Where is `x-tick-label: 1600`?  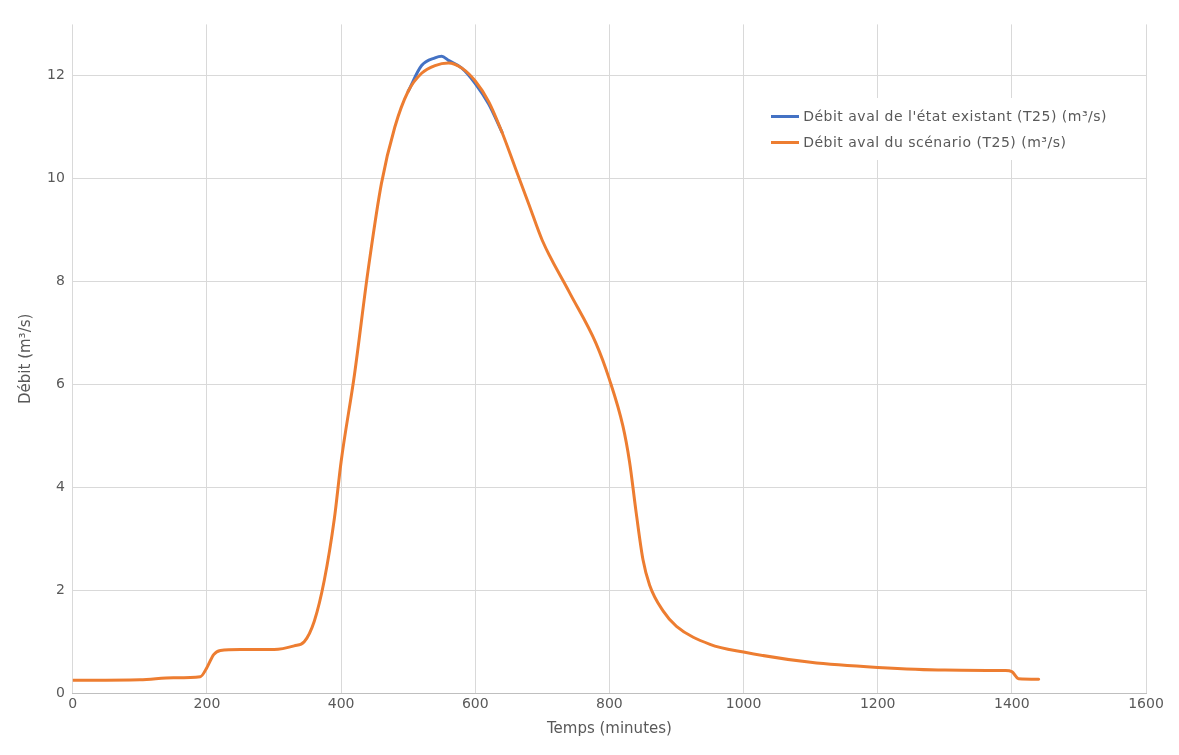
x-tick-label: 1600 is located at coordinates (1146, 703).